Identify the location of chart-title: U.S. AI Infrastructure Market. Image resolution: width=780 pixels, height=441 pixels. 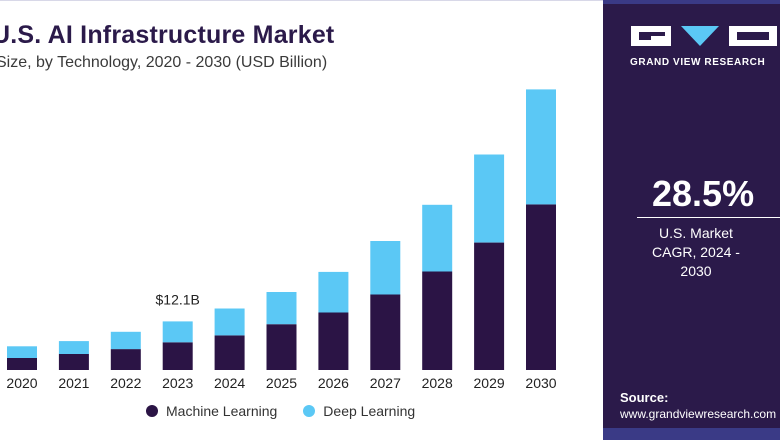
(167, 35).